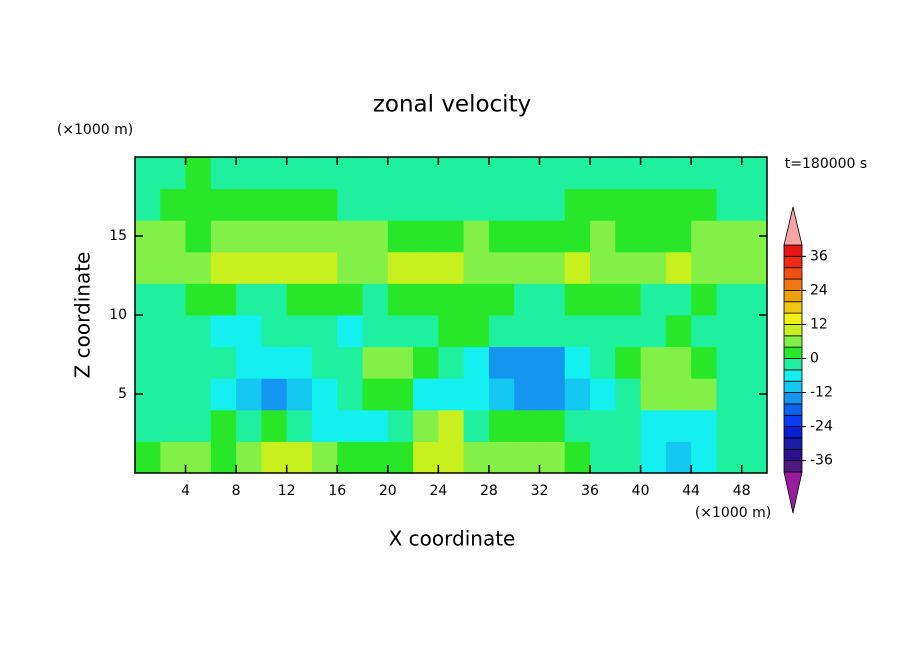  What do you see at coordinates (821, 393) in the screenshot?
I see `colorbar-tick-label: -12` at bounding box center [821, 393].